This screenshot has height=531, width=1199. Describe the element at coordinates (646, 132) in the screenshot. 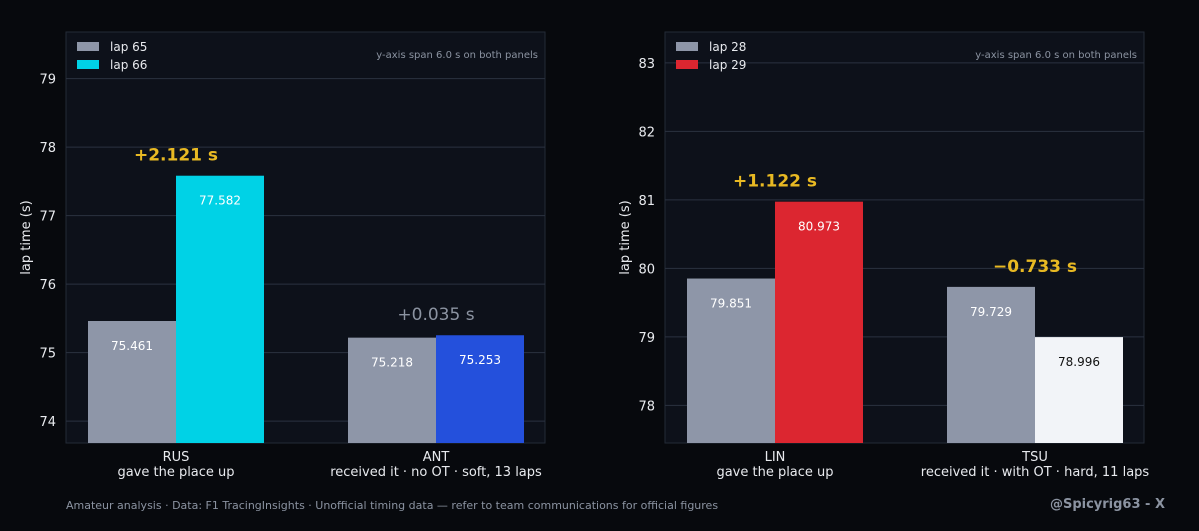

I see `y-tick-label: 82` at that location.